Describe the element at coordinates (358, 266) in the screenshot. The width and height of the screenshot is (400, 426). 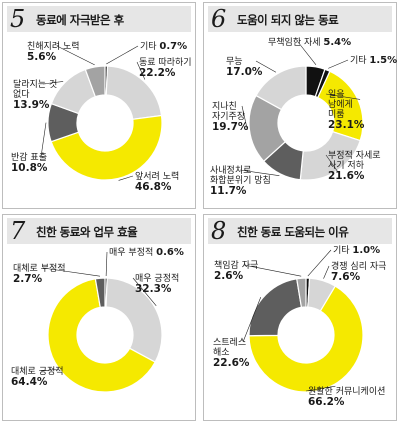
I see `slice-label-text: 경쟁 심리 자극` at that location.